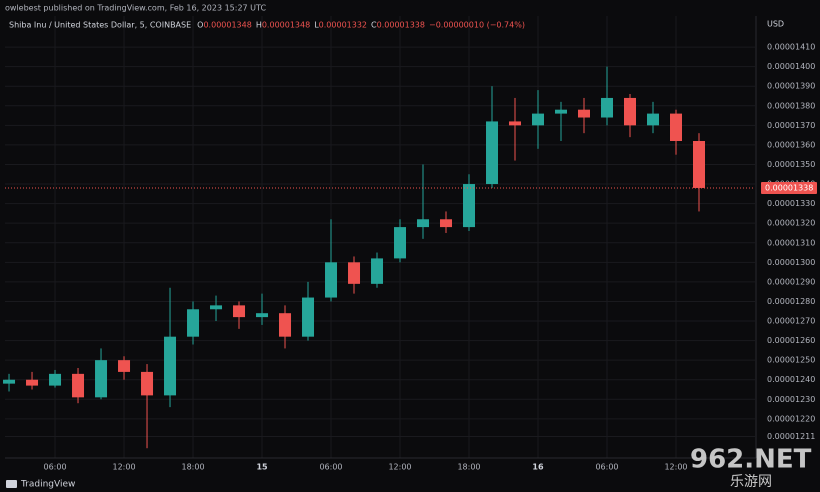 This screenshot has height=492, width=820. What do you see at coordinates (791, 340) in the screenshot?
I see `y-tick-label: 0.00001260` at bounding box center [791, 340].